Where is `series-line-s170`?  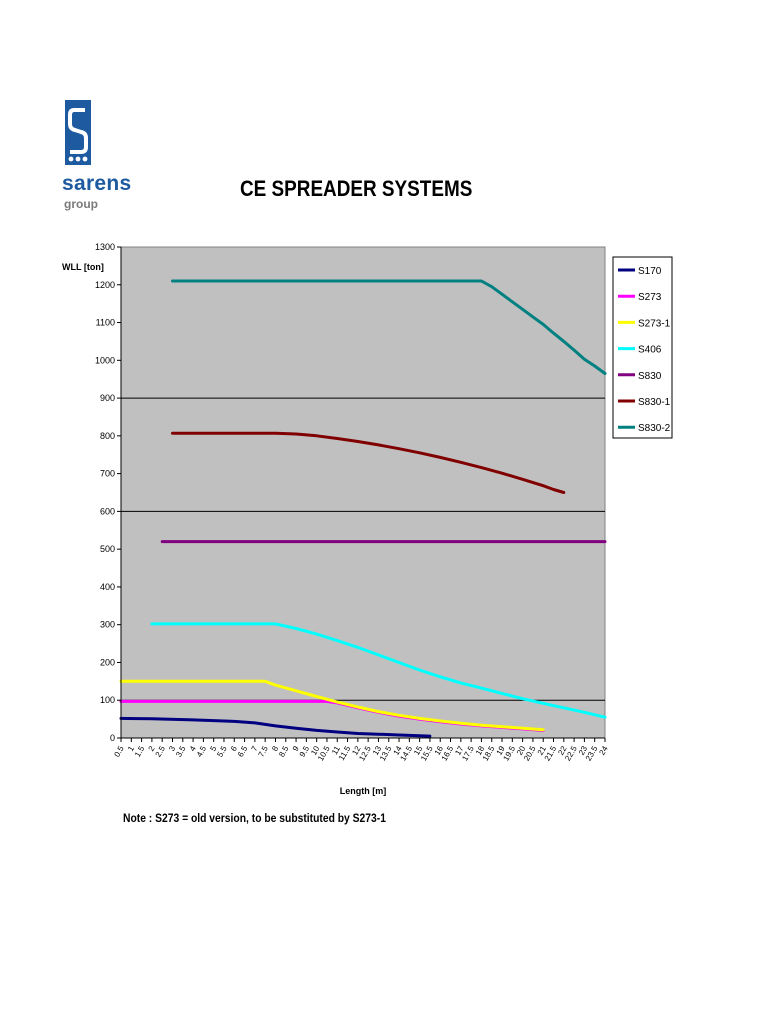
series-line-s170 is located at coordinates (275, 727).